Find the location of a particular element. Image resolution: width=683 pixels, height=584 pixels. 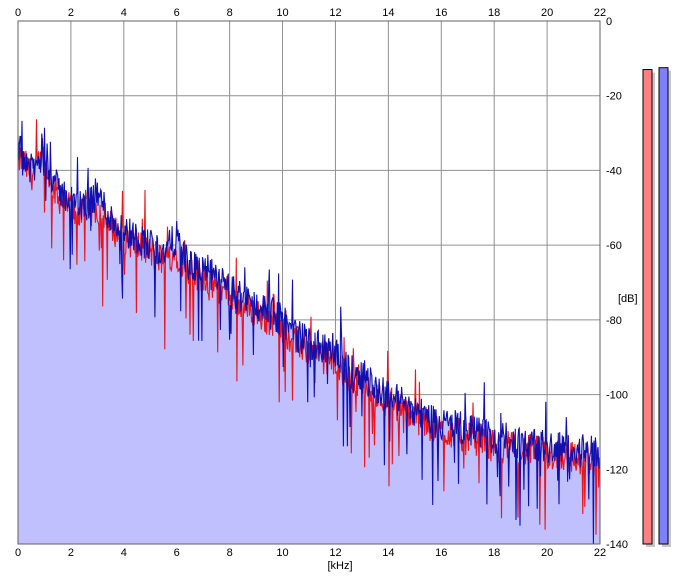

y-tick-label--80: -80 is located at coordinates (614, 321).